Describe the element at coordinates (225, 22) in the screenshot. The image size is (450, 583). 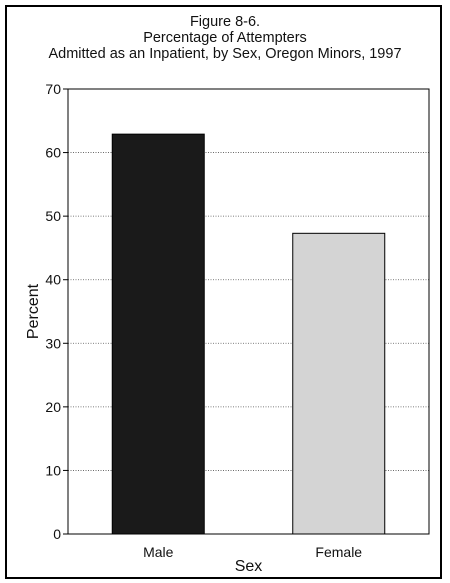
I see `chart-title: Figure 8-6.` at that location.